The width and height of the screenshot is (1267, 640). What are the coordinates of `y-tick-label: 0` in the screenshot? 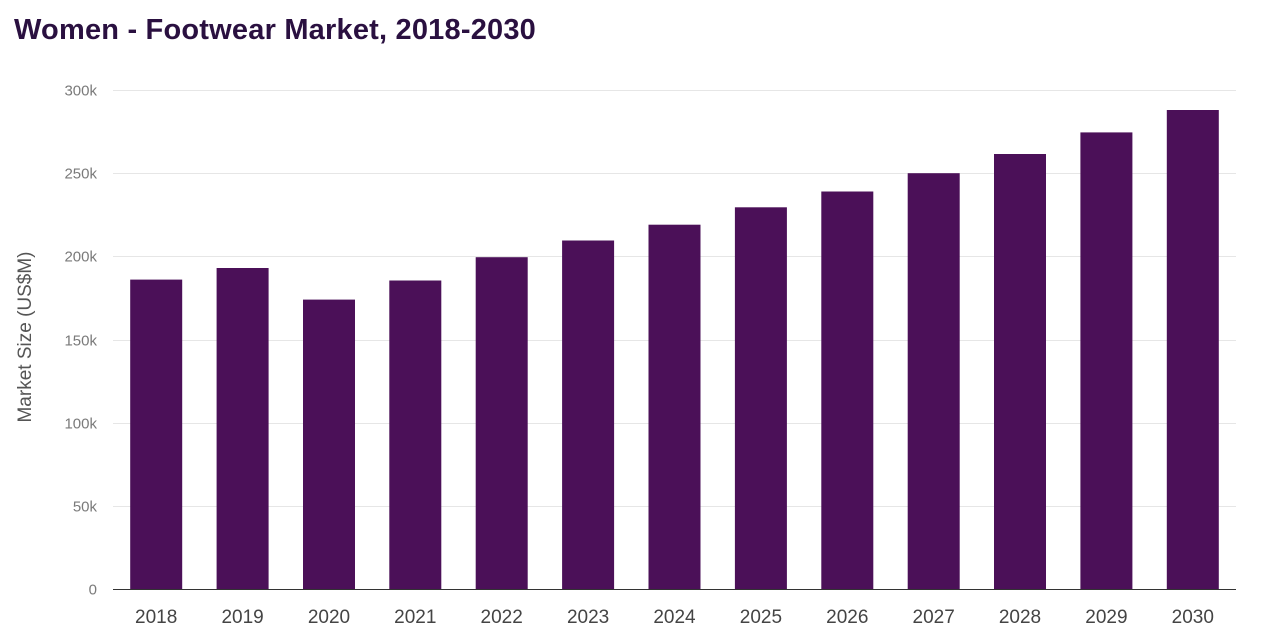 It's located at (93, 590).